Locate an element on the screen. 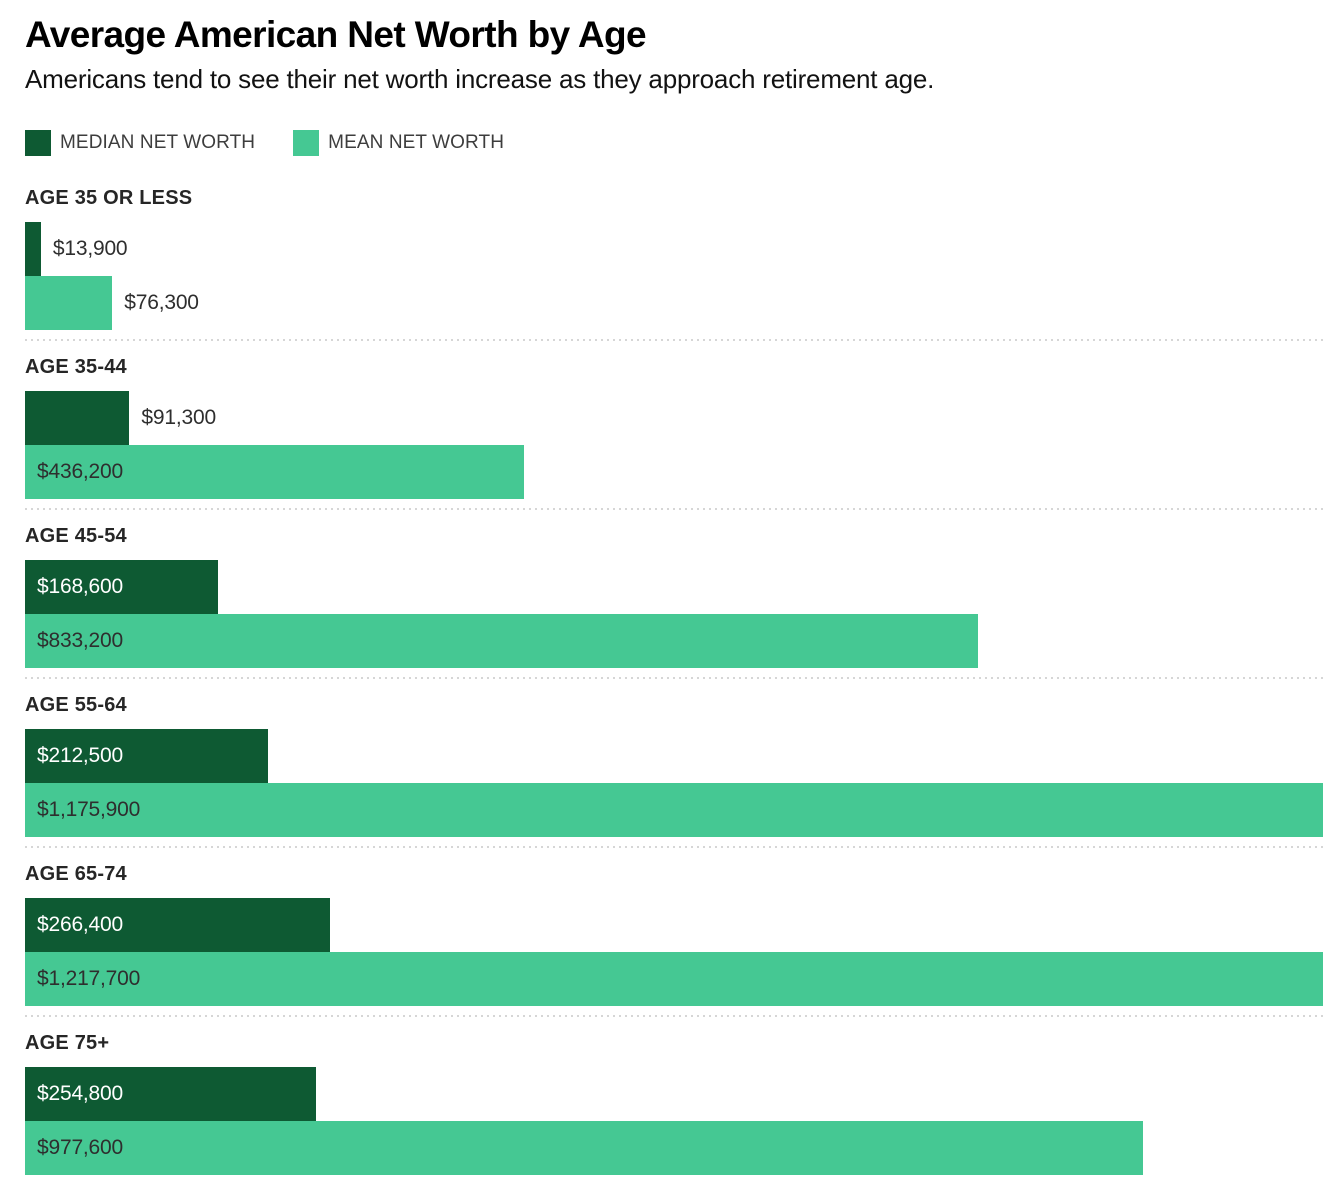  age-group-label: AGE 35-44 is located at coordinates (76, 366).